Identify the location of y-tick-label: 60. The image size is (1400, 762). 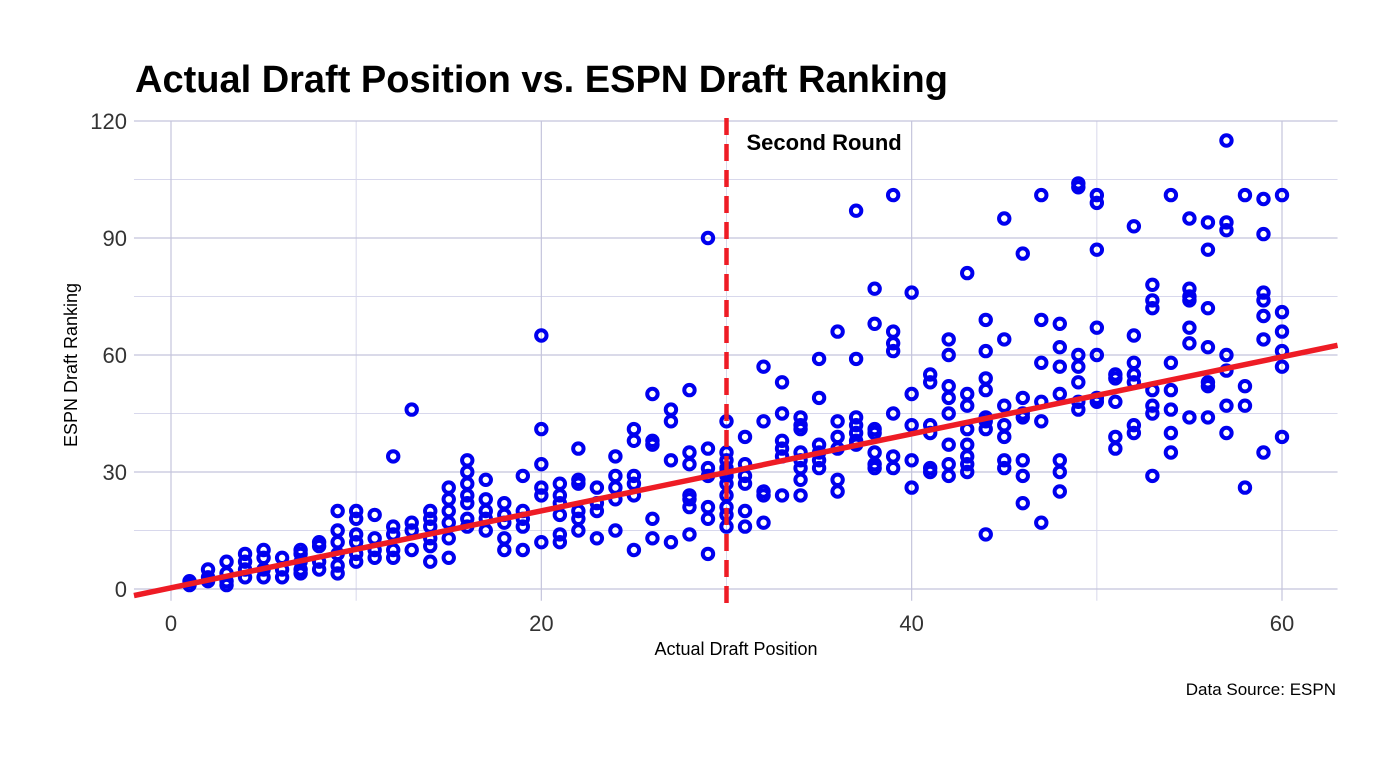
(115, 355).